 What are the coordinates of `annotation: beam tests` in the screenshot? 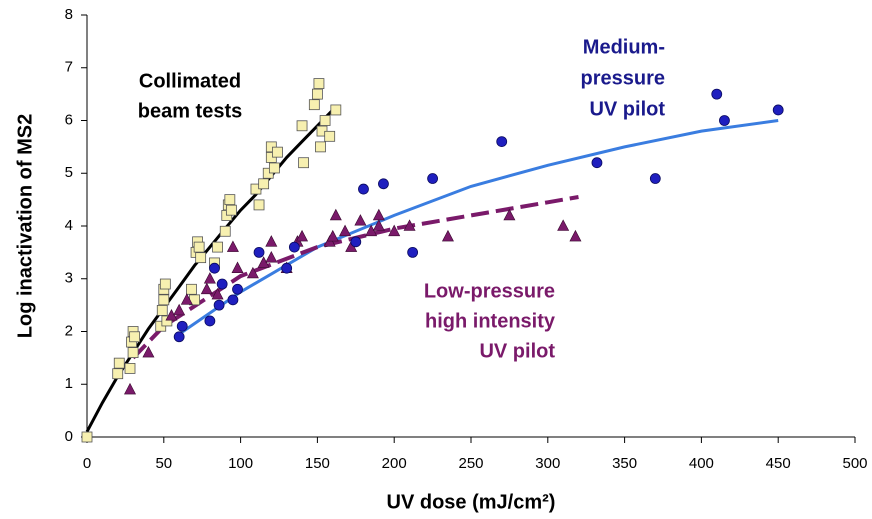 It's located at (190, 111).